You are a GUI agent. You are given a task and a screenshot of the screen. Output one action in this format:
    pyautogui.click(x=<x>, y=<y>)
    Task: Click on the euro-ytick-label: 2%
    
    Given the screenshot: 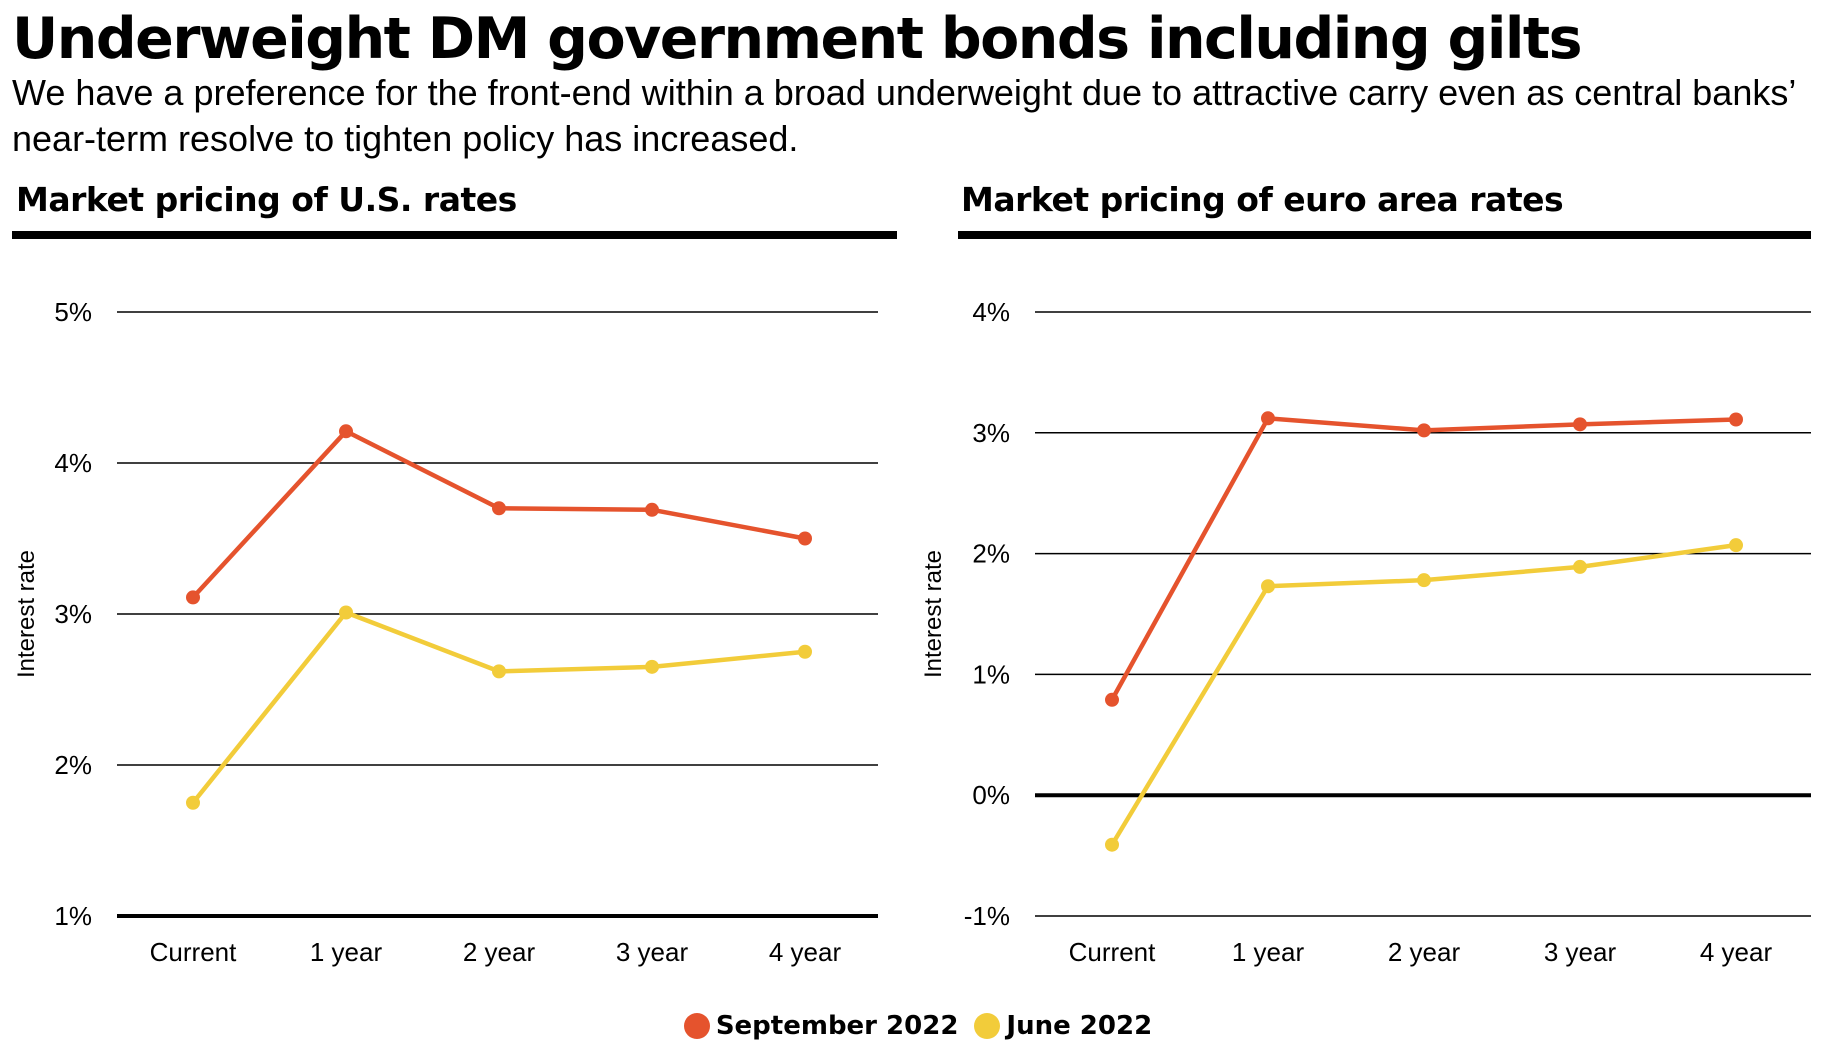 What is the action you would take?
    pyautogui.click(x=991, y=554)
    